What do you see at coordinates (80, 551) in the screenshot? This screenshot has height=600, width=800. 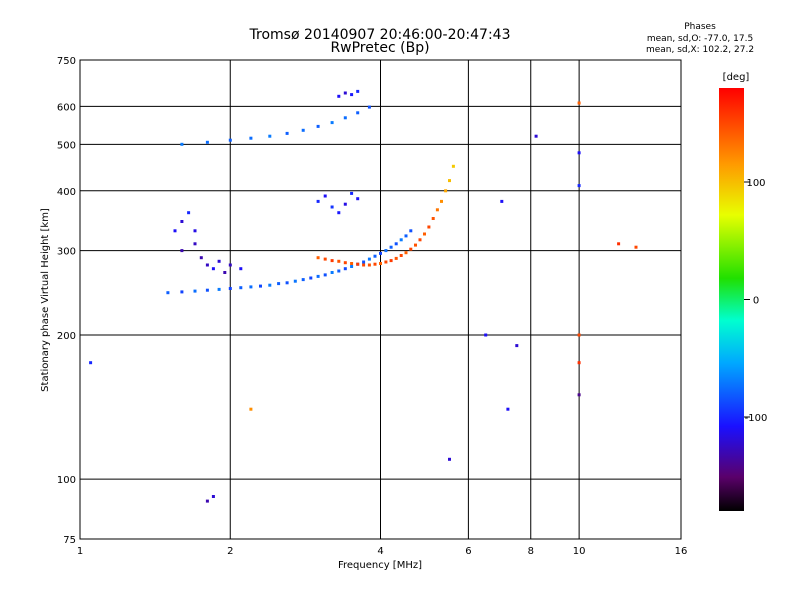 I see `x-tick-label: 1` at bounding box center [80, 551].